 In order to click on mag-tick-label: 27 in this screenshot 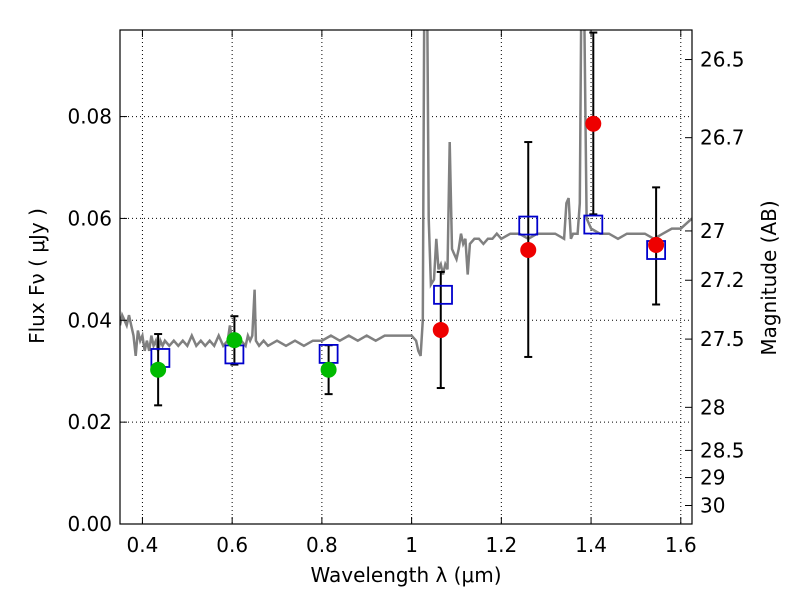, I will do `click(712, 231)`.